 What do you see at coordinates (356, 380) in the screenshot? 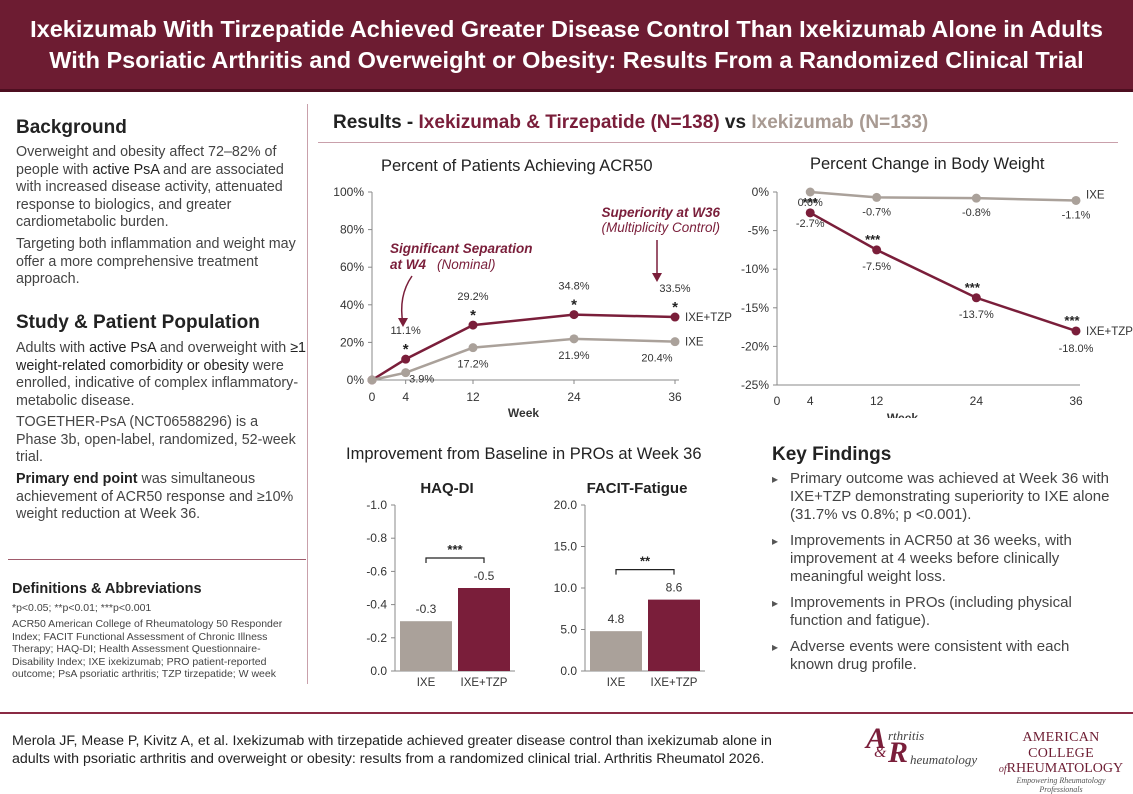
I see `acr50-y-tick-label: 0%` at bounding box center [356, 380].